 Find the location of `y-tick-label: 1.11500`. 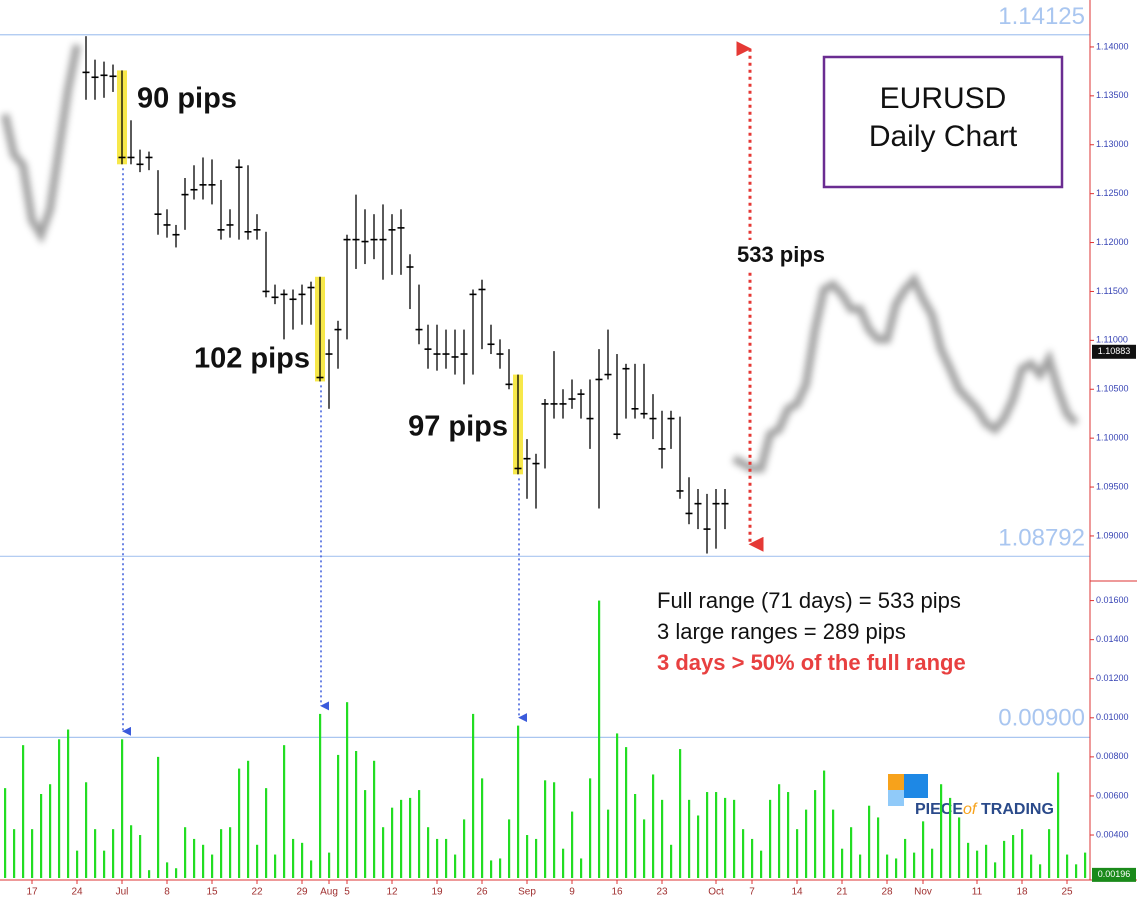

y-tick-label: 1.11500 is located at coordinates (1112, 291).